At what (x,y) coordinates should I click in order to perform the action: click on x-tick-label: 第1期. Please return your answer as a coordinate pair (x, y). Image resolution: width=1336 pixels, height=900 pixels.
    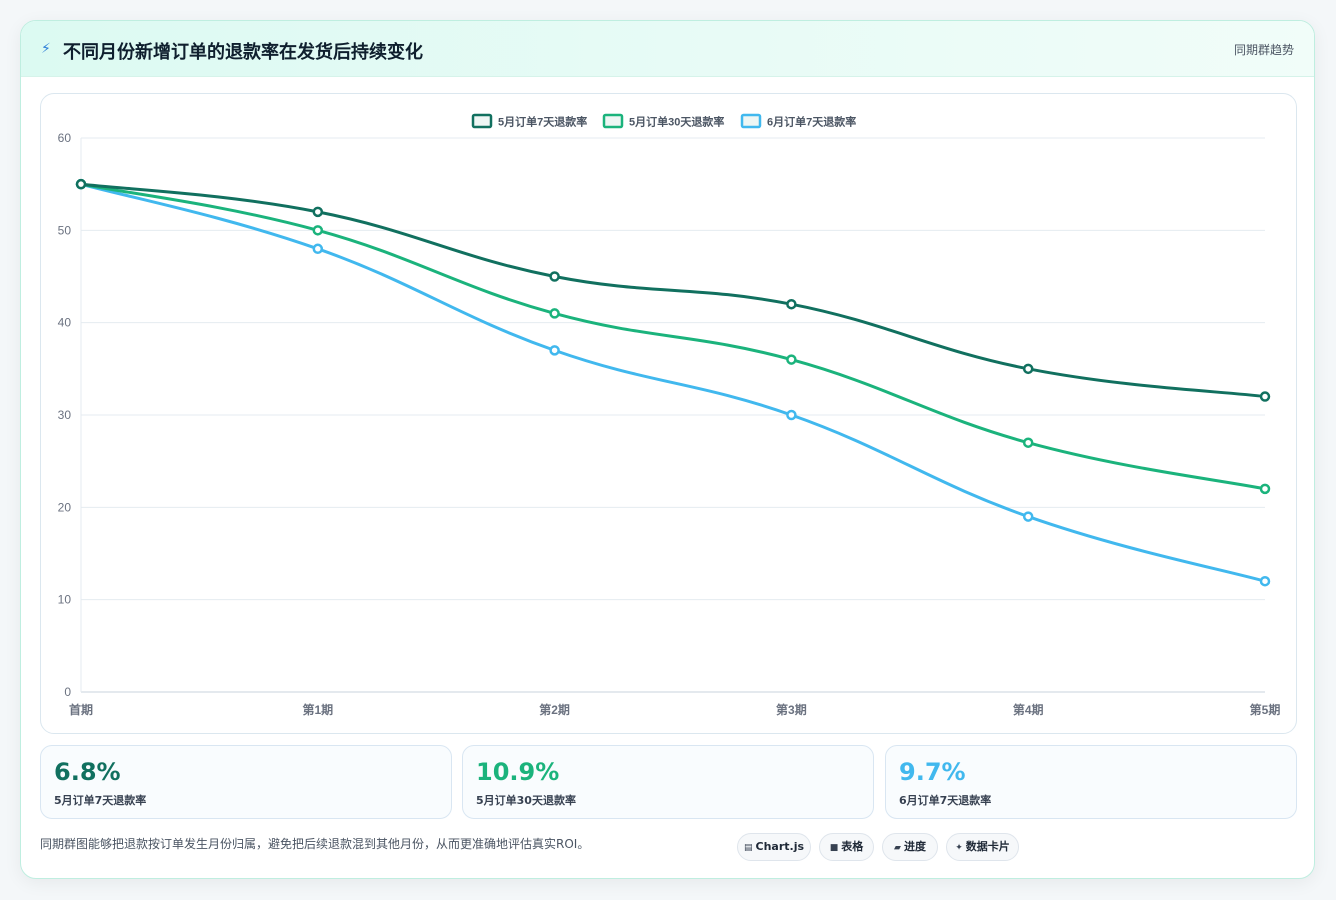
    Looking at the image, I should click on (317, 709).